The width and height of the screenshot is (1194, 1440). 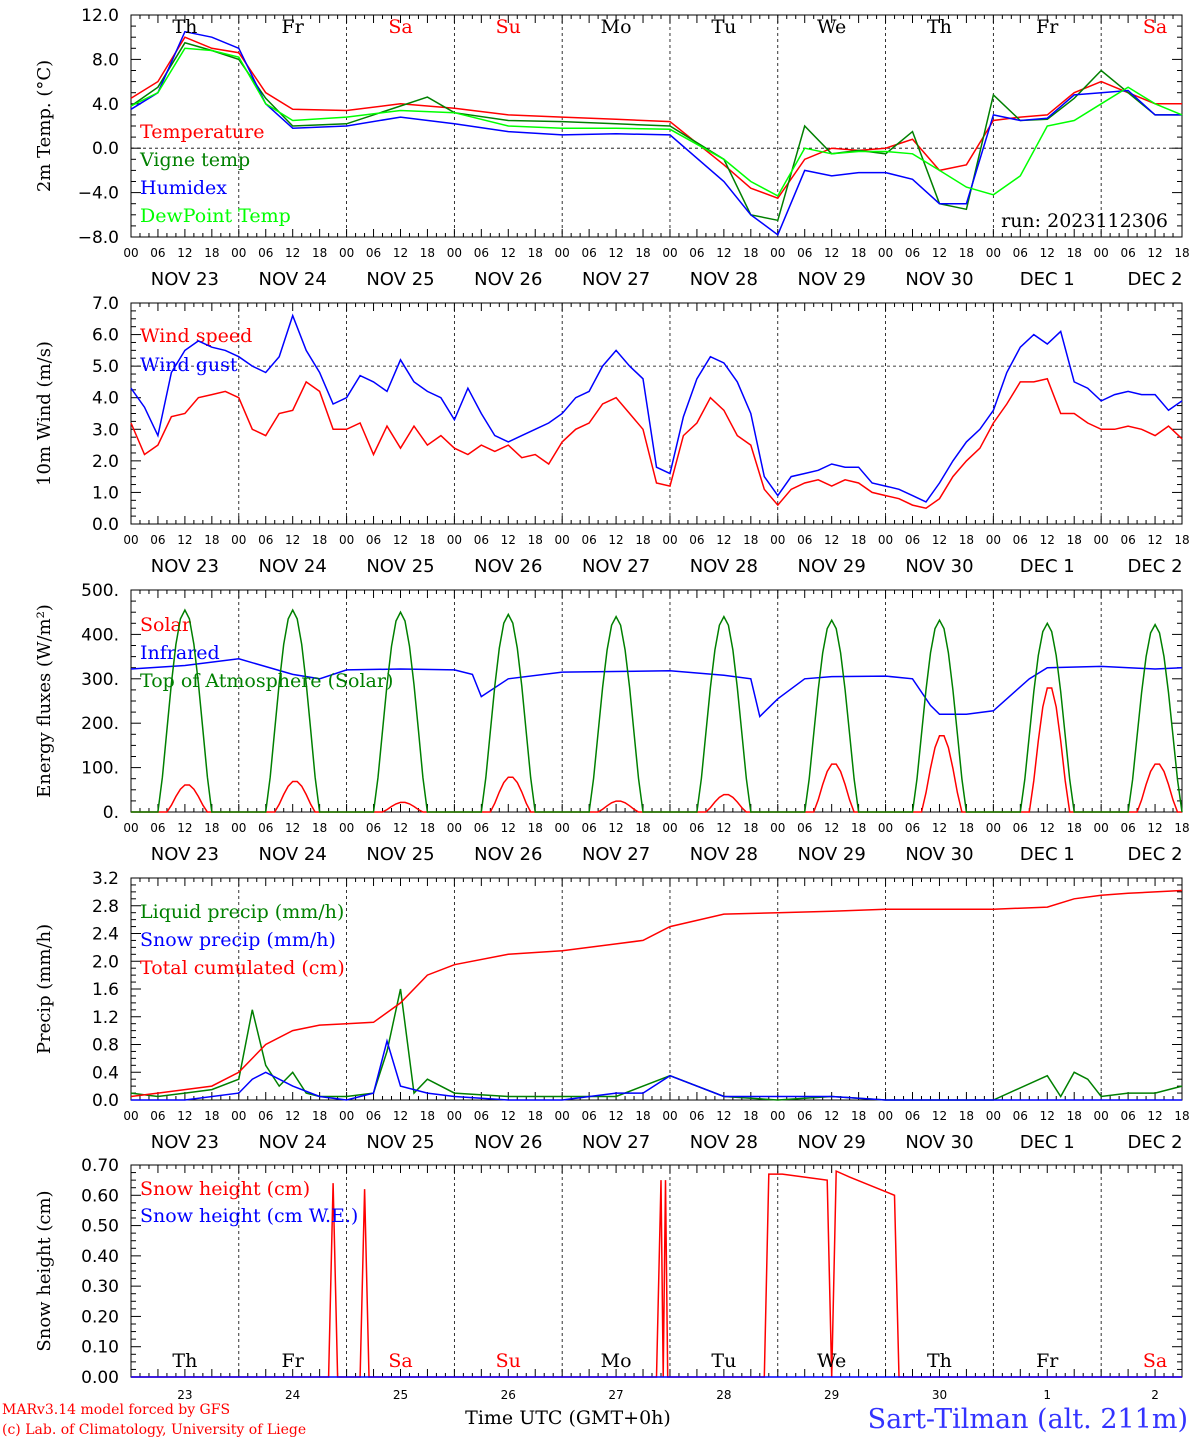 What do you see at coordinates (105, 935) in the screenshot?
I see `y-tick-label: 2.4` at bounding box center [105, 935].